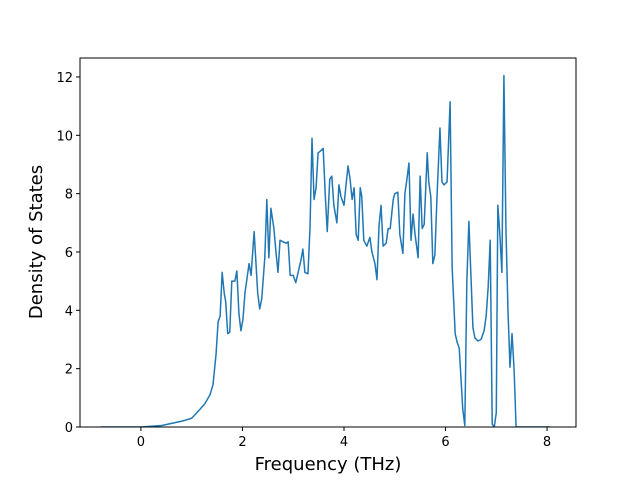 Image resolution: width=640 pixels, height=480 pixels. Describe the element at coordinates (36, 242) in the screenshot. I see `y-axis-label: Density of States` at that location.